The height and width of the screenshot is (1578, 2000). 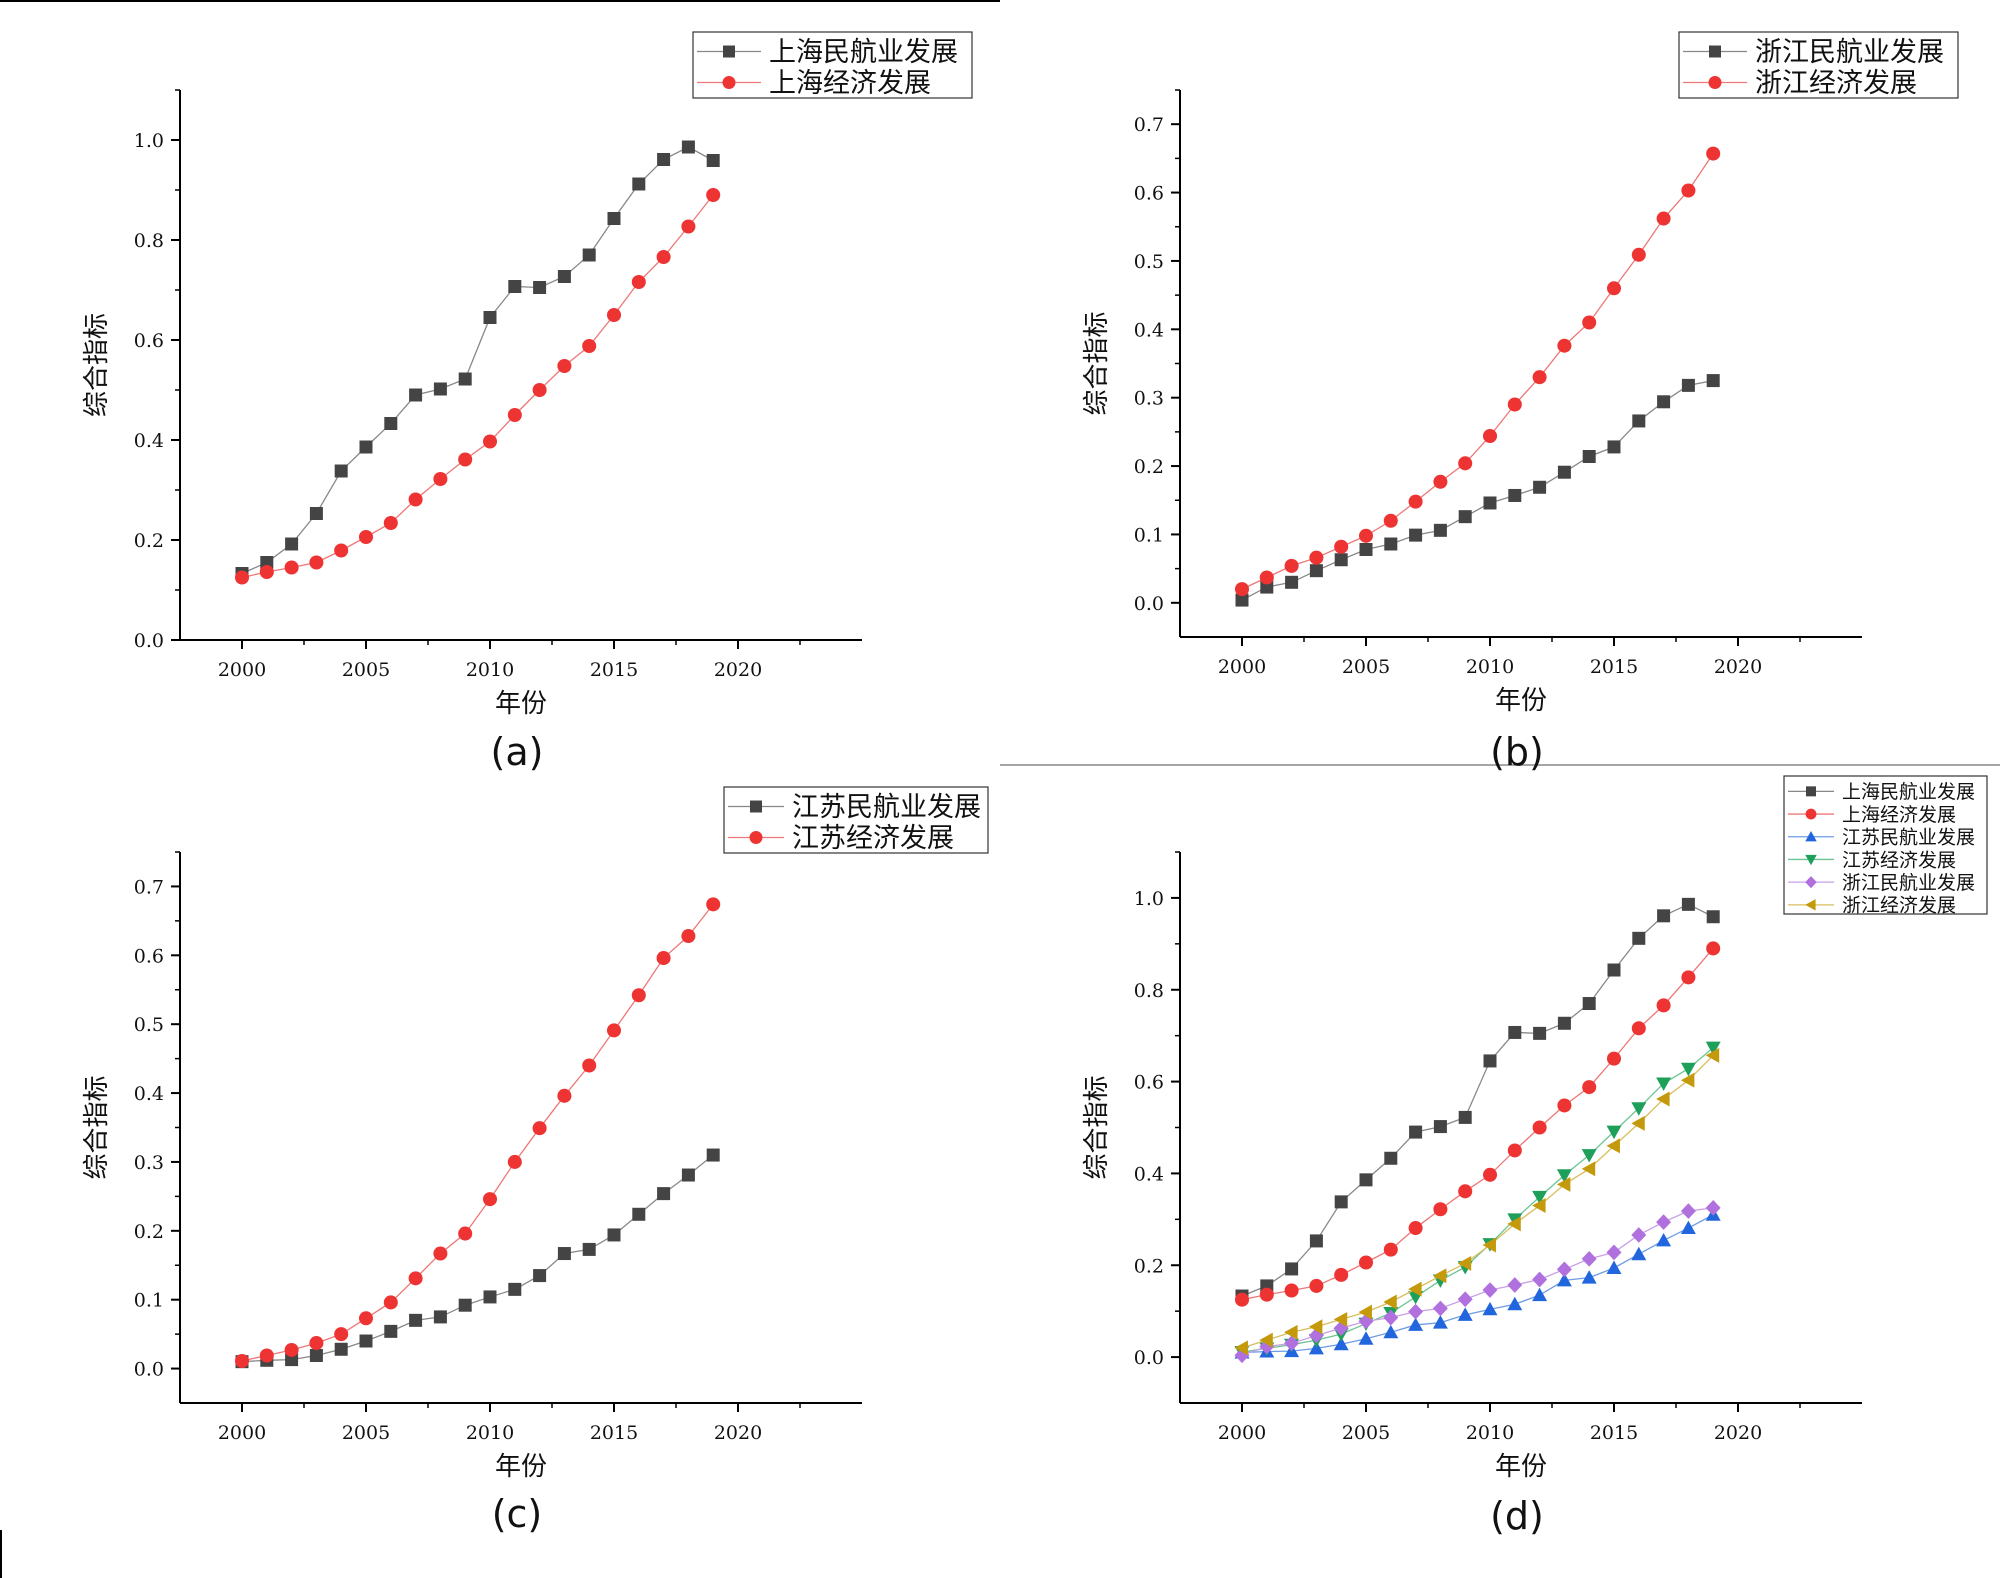 What do you see at coordinates (1738, 667) in the screenshot?
I see `x-tick-label: 2020` at bounding box center [1738, 667].